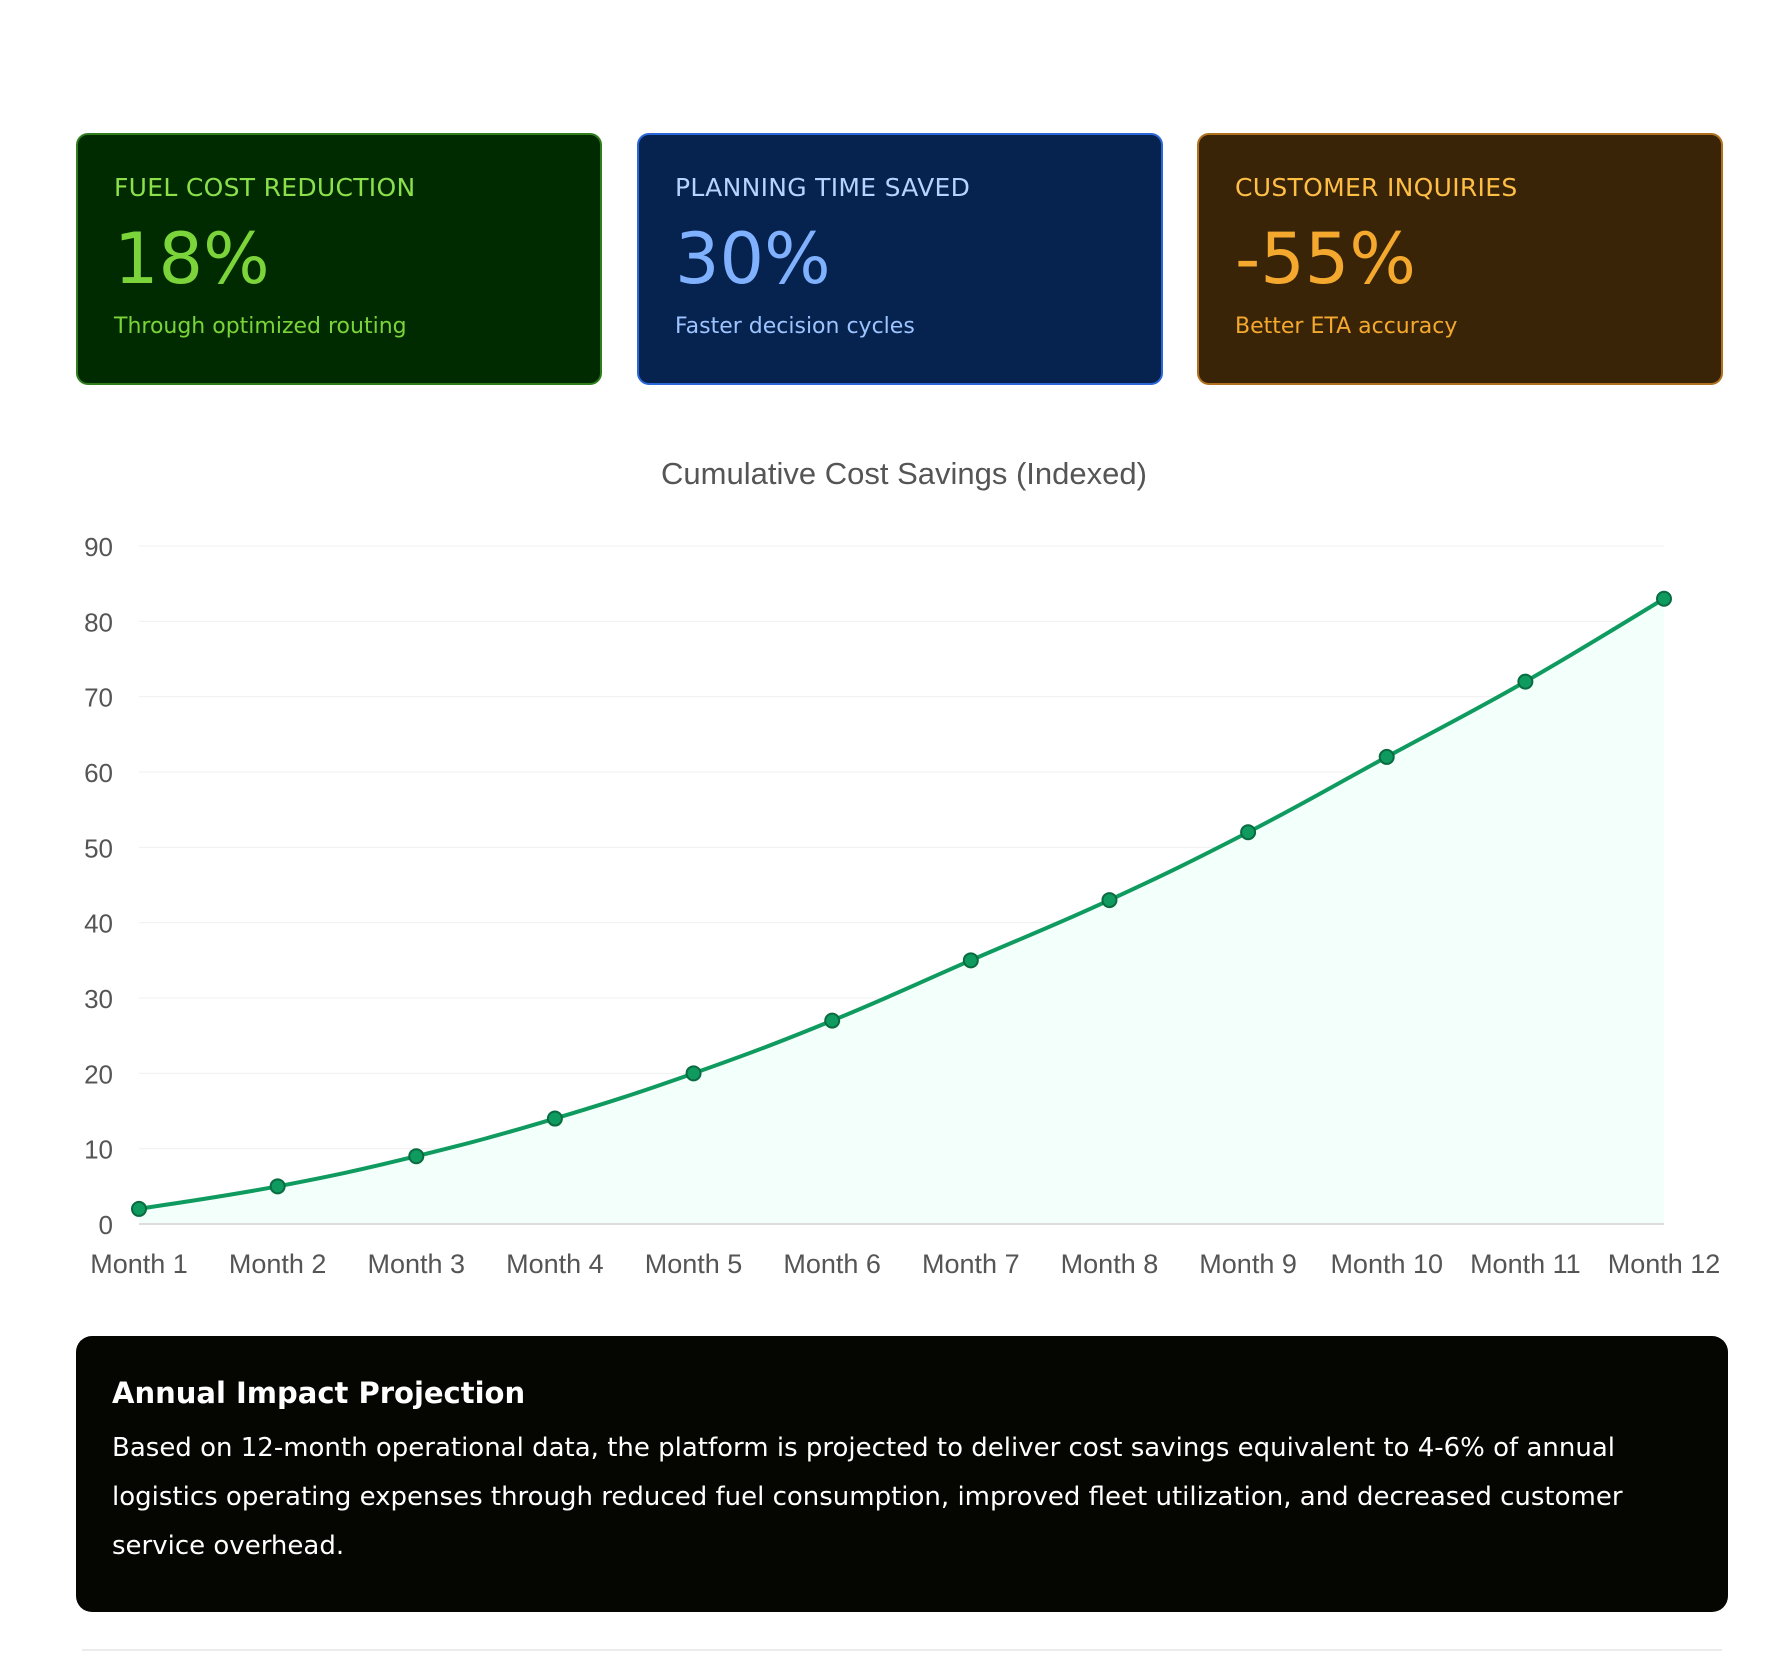  What do you see at coordinates (1376, 187) in the screenshot?
I see `card-label: CUSTOMER INQUIRIES` at bounding box center [1376, 187].